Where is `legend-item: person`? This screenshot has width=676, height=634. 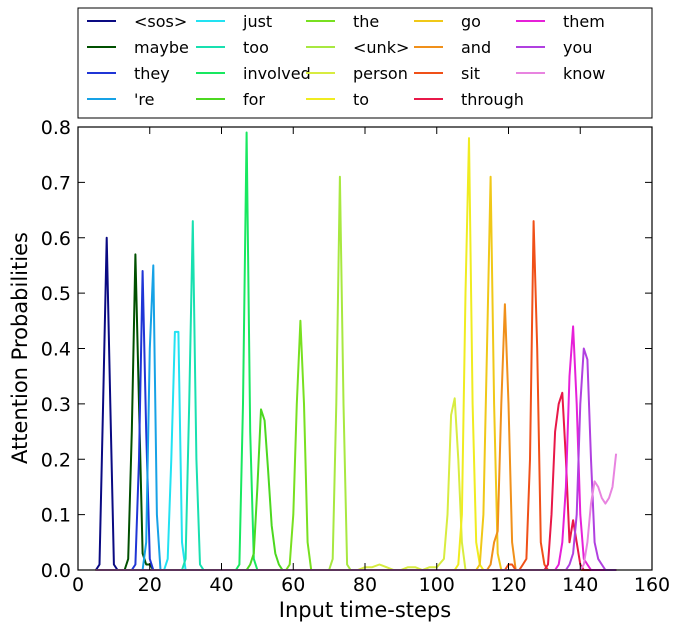
legend-item: person is located at coordinates (357, 73).